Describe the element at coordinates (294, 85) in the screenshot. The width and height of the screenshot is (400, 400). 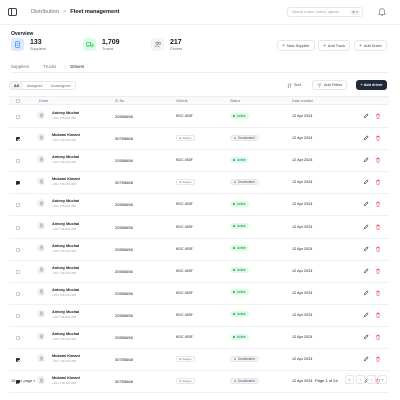
I see `sort-button: Sort` at that location.